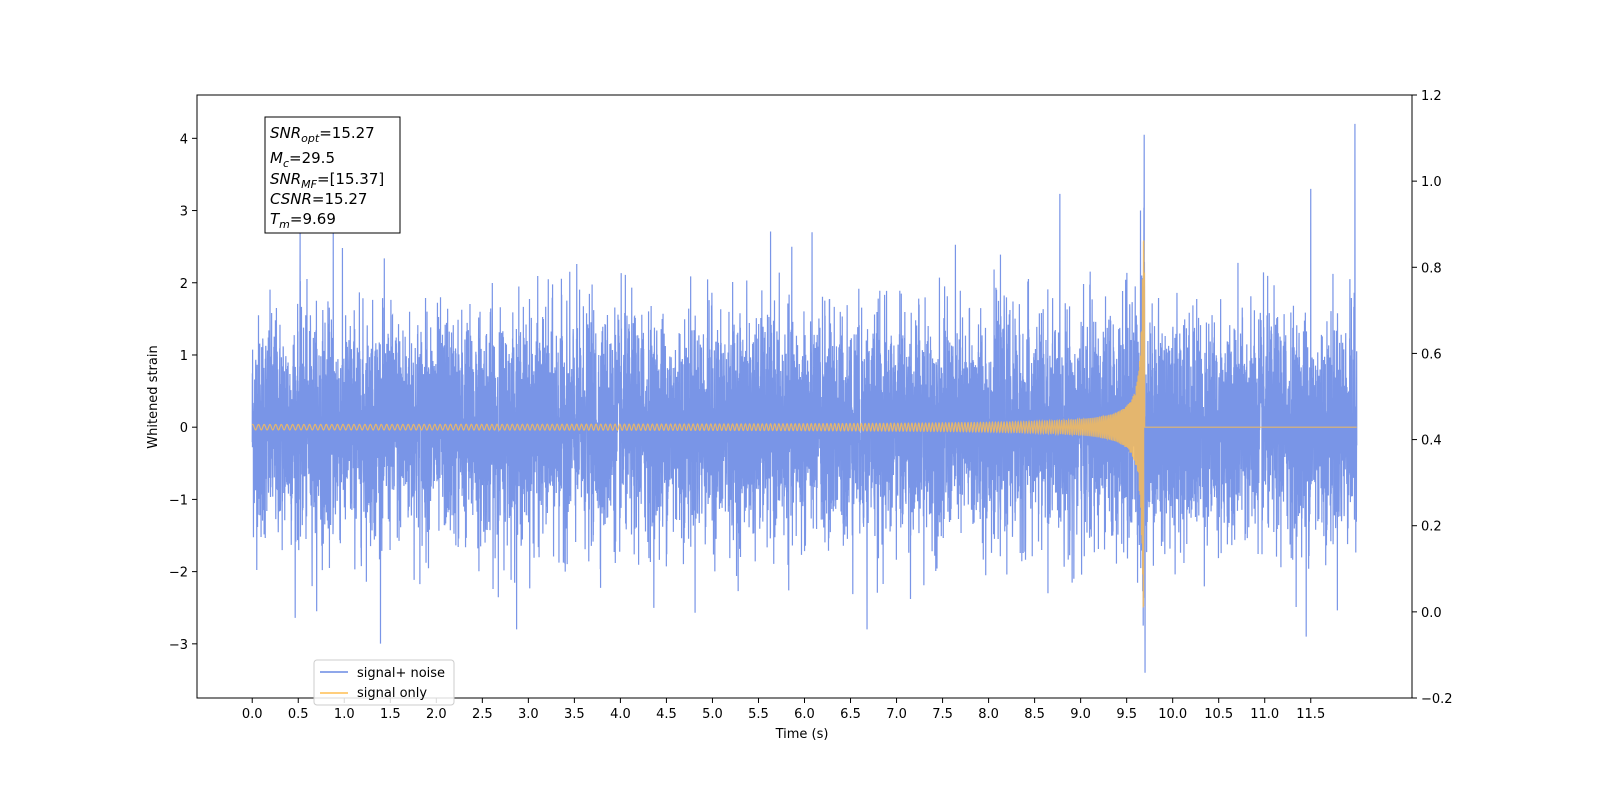  Describe the element at coordinates (184, 212) in the screenshot. I see `y-tick-label: 3` at that location.